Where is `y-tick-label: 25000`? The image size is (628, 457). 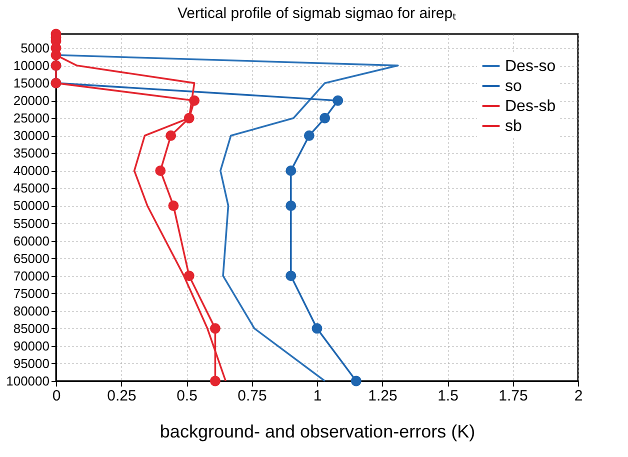 y-tick-label: 25000 is located at coordinates (31, 118).